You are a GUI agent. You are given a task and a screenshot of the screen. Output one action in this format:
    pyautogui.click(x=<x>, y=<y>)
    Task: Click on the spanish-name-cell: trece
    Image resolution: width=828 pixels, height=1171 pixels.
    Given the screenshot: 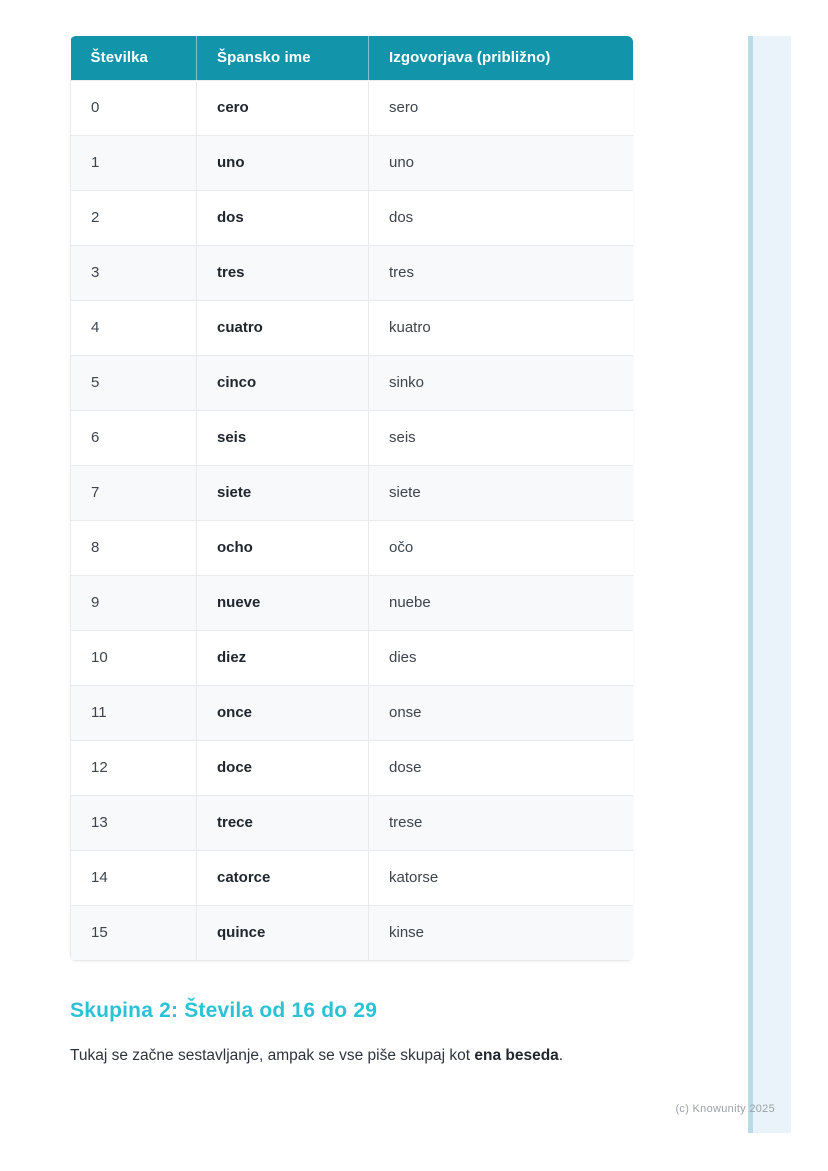 What is the action you would take?
    pyautogui.click(x=282, y=822)
    